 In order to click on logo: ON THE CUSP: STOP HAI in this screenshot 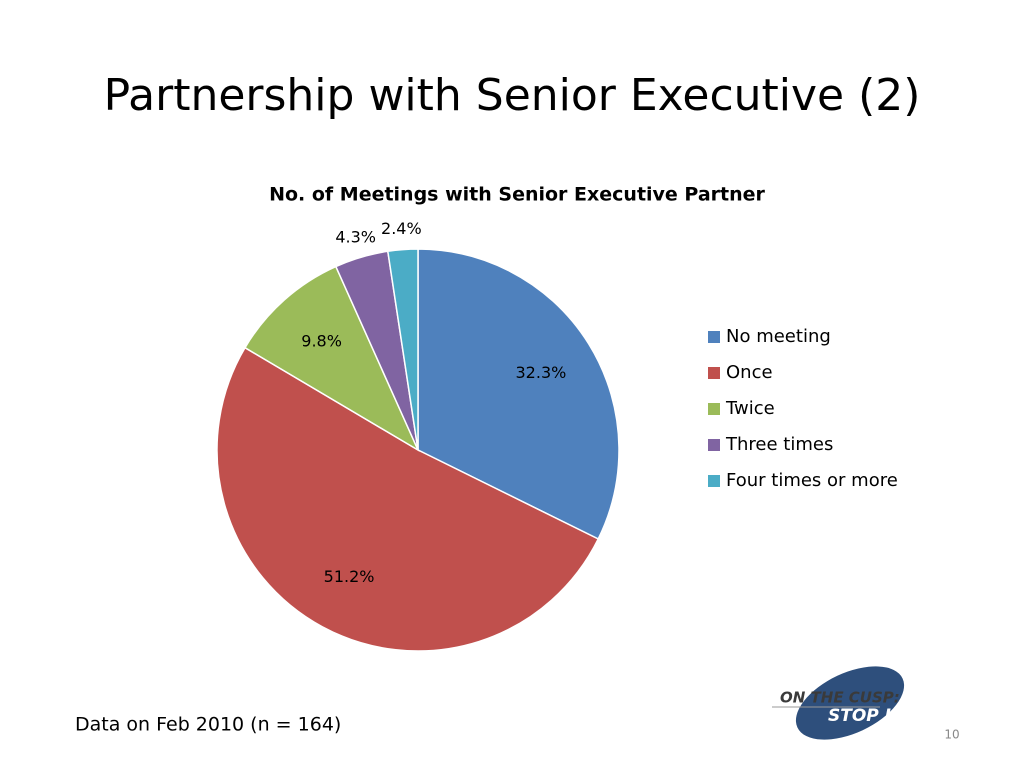, I will do `click(845, 703)`.